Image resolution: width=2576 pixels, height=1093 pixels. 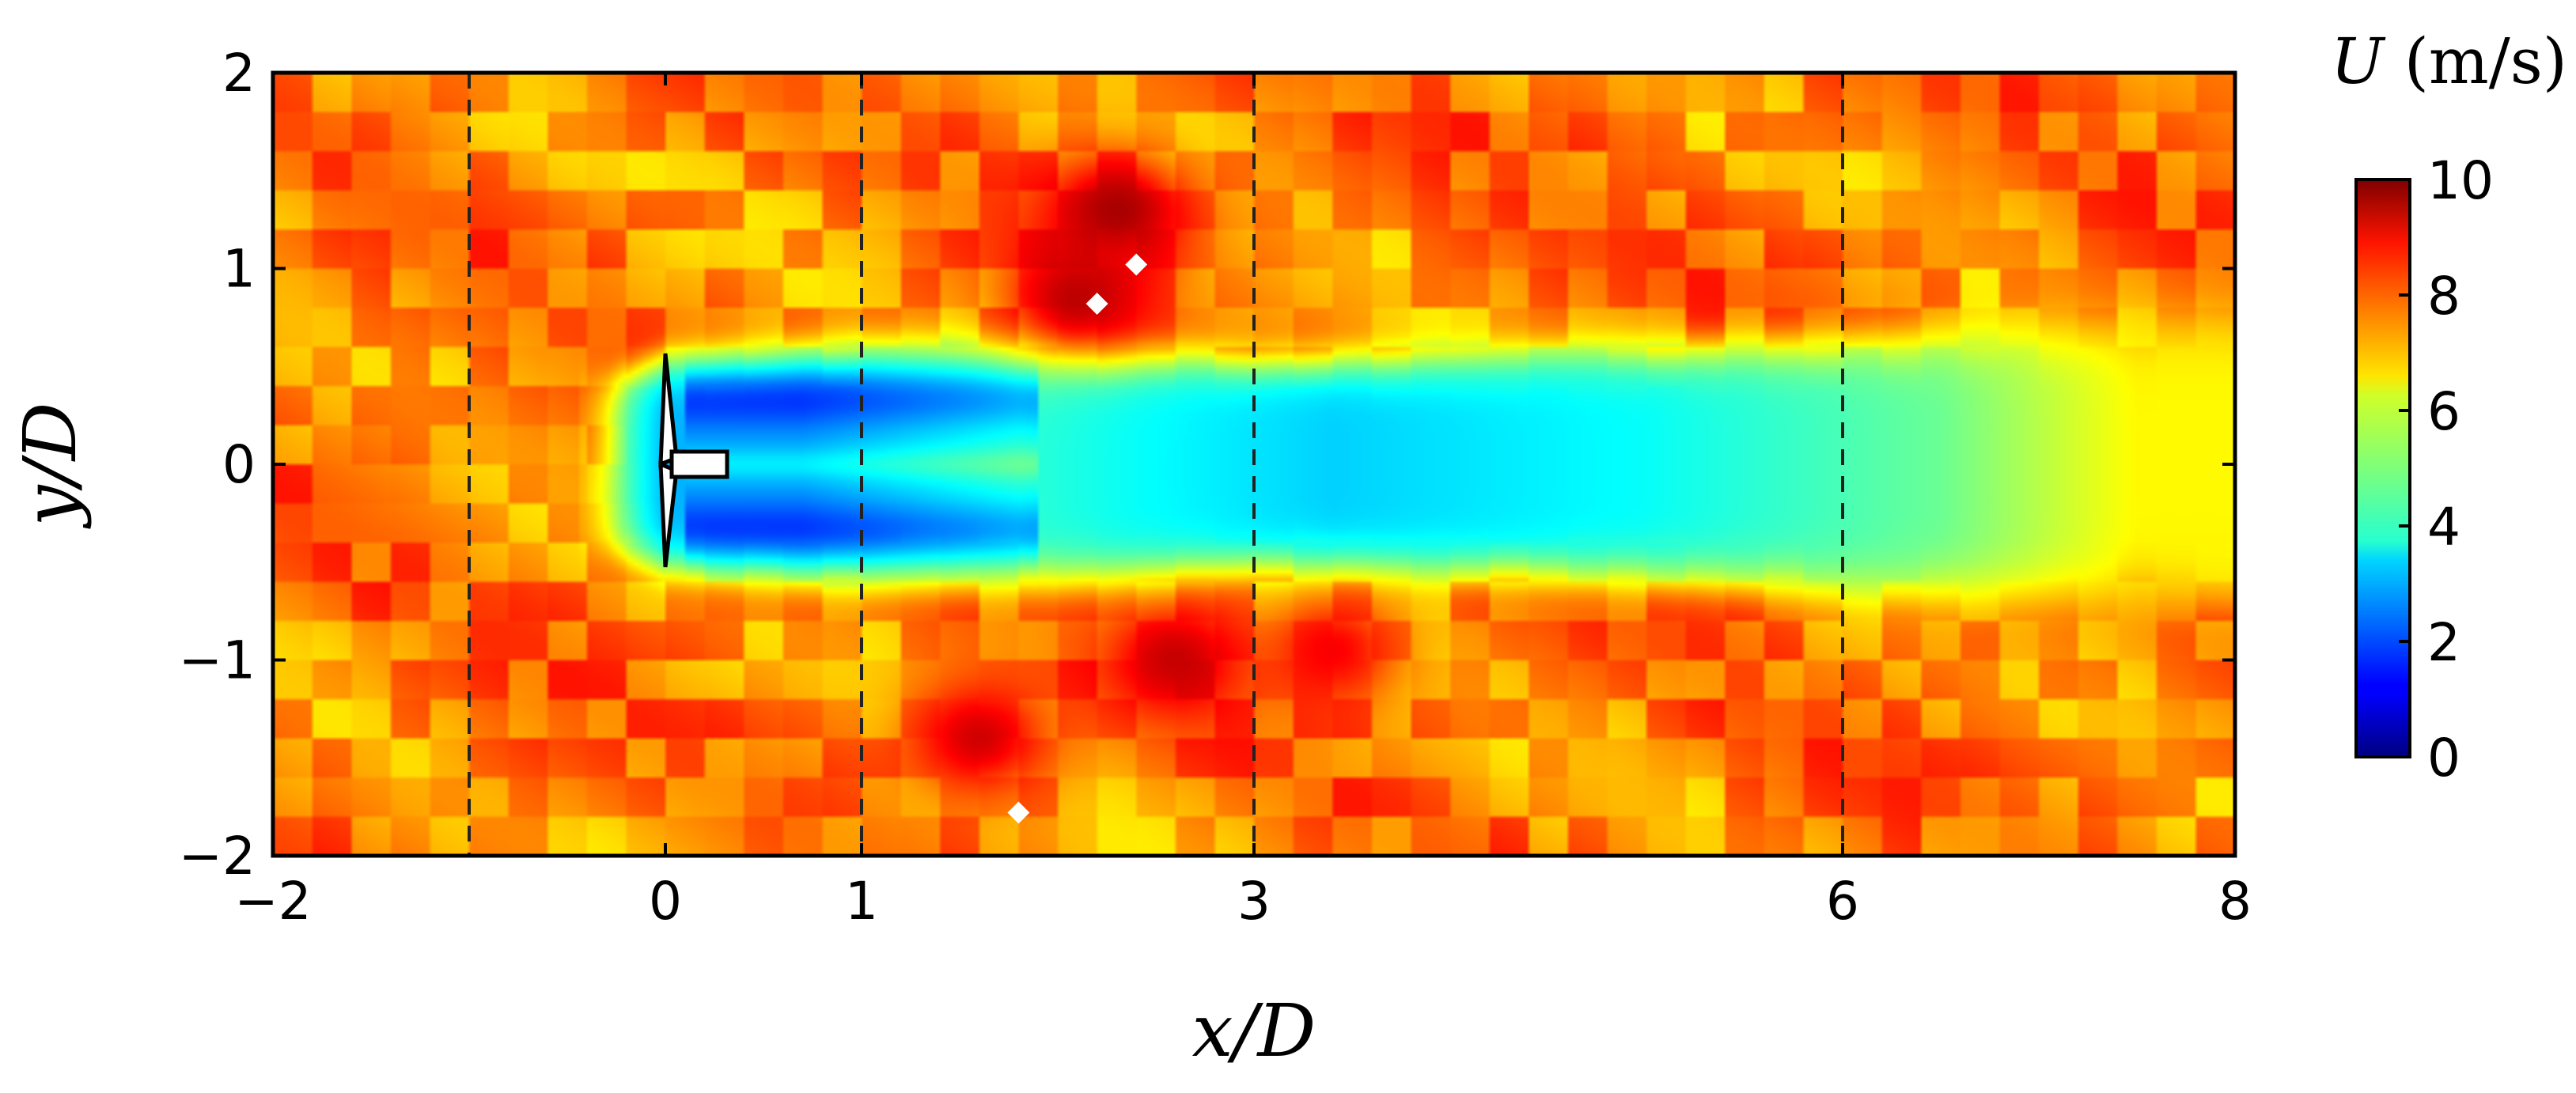 What do you see at coordinates (2443, 411) in the screenshot?
I see `colorbar-tick-label: 6` at bounding box center [2443, 411].